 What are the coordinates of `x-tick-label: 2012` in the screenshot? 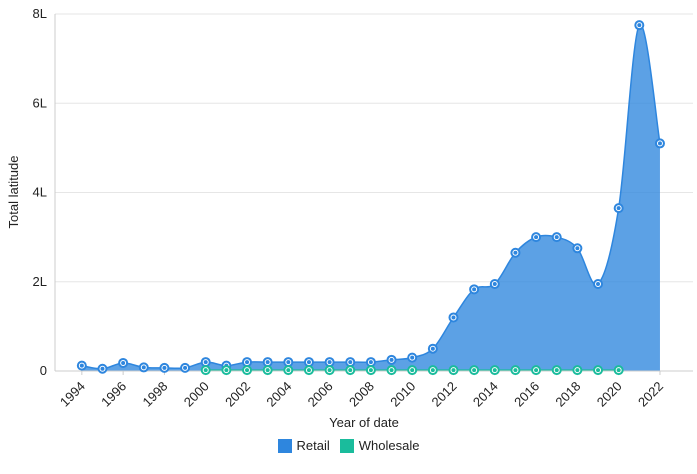 It's located at (444, 394).